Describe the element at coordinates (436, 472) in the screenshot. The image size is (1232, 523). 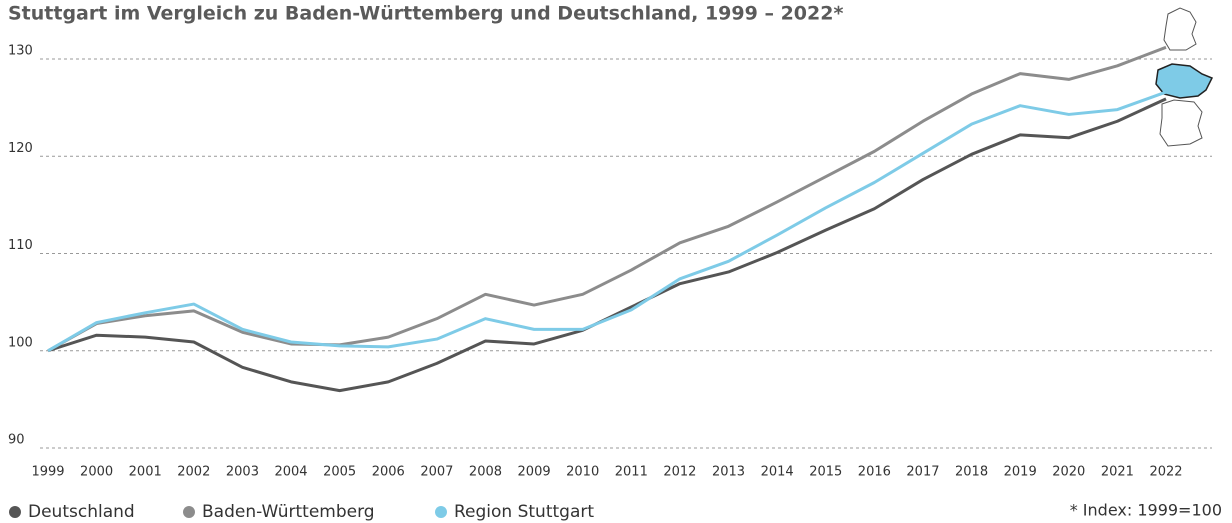
I see `x-tick-label: 2007` at that location.